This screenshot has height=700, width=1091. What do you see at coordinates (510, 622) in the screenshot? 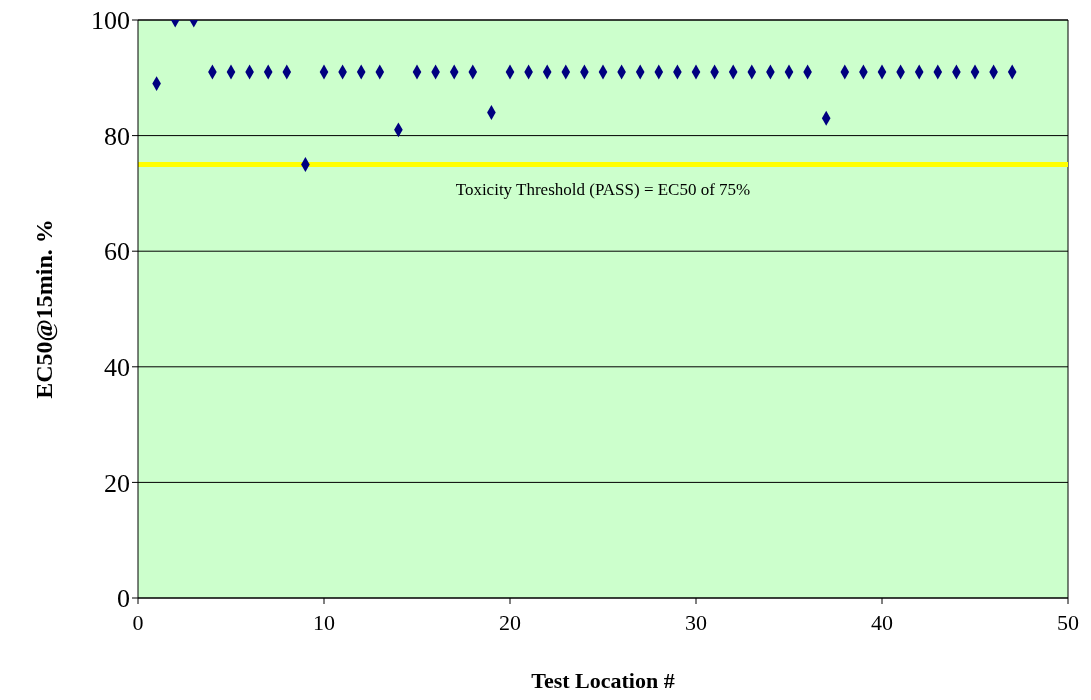
I see `x-tick-label: 20` at bounding box center [510, 622].